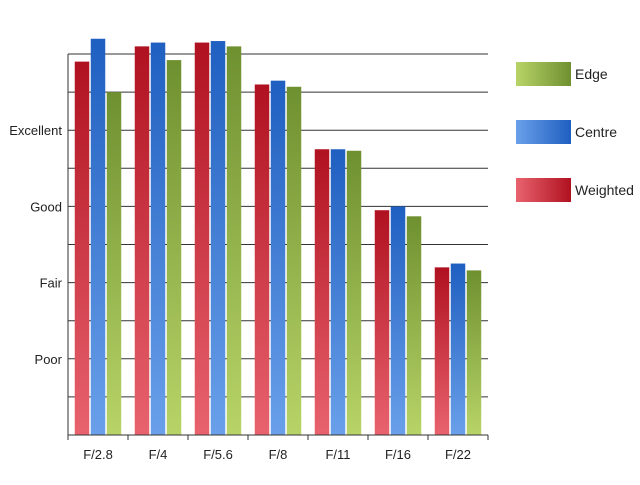  I want to click on bar-weighted-f11, so click(322, 292).